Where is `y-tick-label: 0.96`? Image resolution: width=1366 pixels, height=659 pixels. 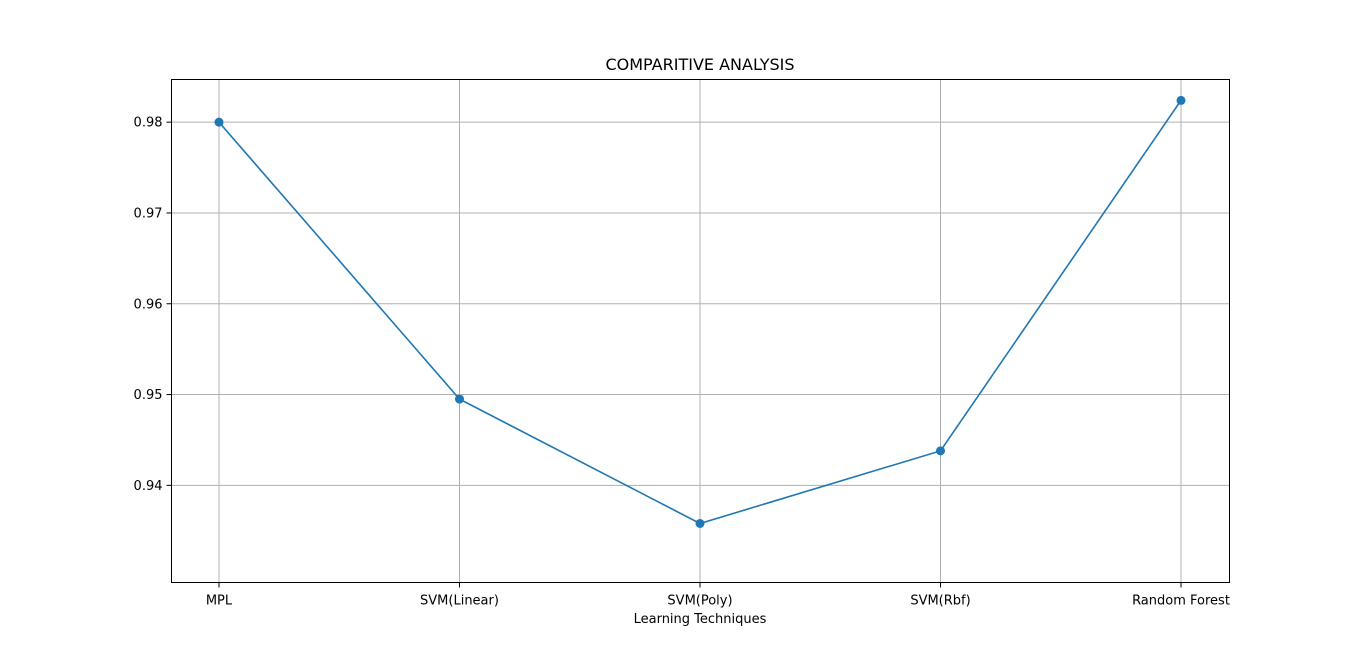
y-tick-label: 0.96 is located at coordinates (148, 304).